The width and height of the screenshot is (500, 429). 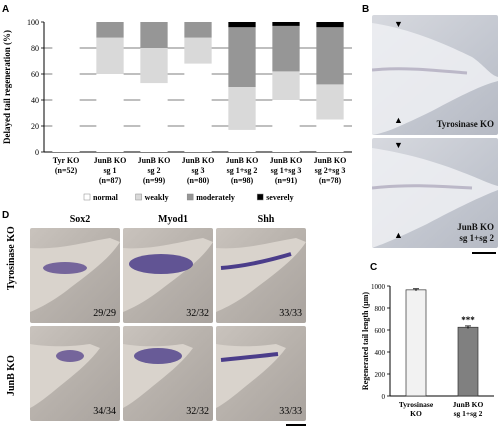 I want to click on y-tick-label: 600, so click(x=380, y=331).